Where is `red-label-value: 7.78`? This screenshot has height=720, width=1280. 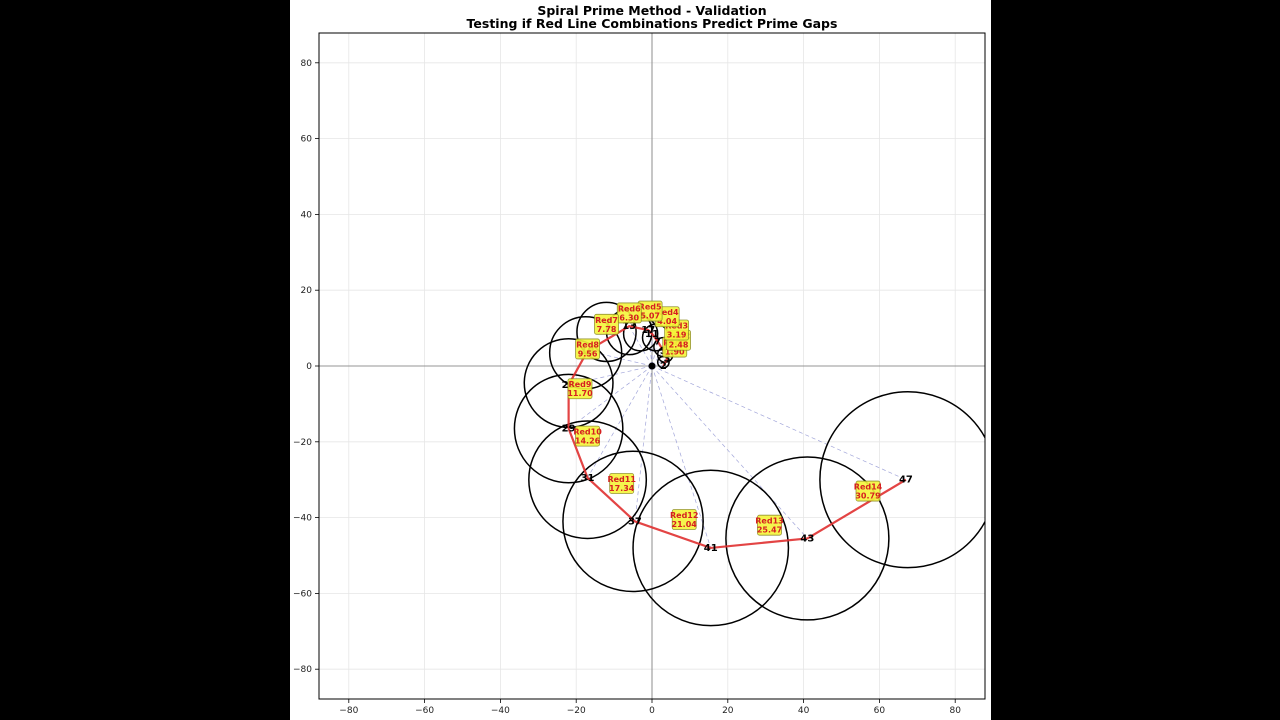
red-label-value: 7.78 is located at coordinates (607, 329).